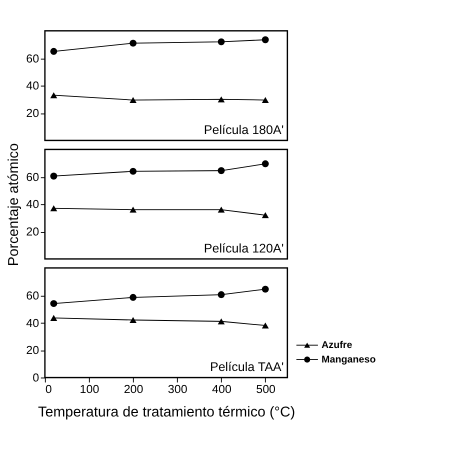  I want to click on x-tick-label: 500, so click(266, 389).